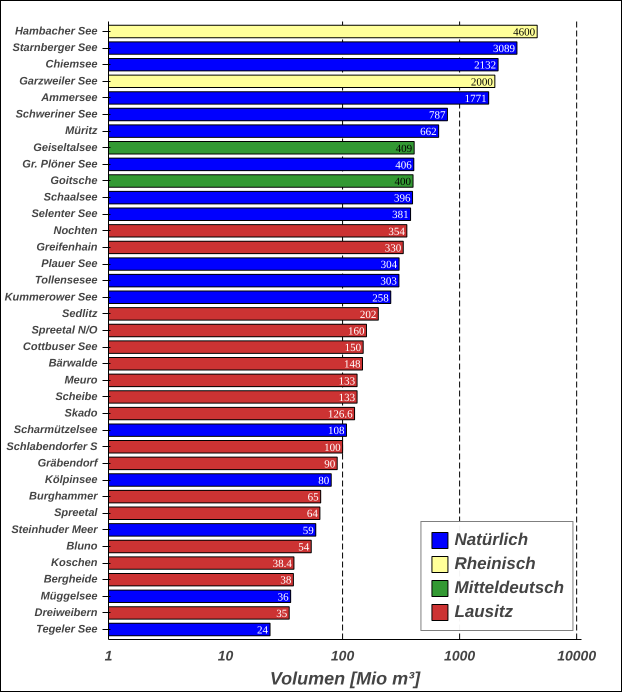 The width and height of the screenshot is (626, 695). Describe the element at coordinates (400, 215) in the screenshot. I see `data-label: 381` at that location.